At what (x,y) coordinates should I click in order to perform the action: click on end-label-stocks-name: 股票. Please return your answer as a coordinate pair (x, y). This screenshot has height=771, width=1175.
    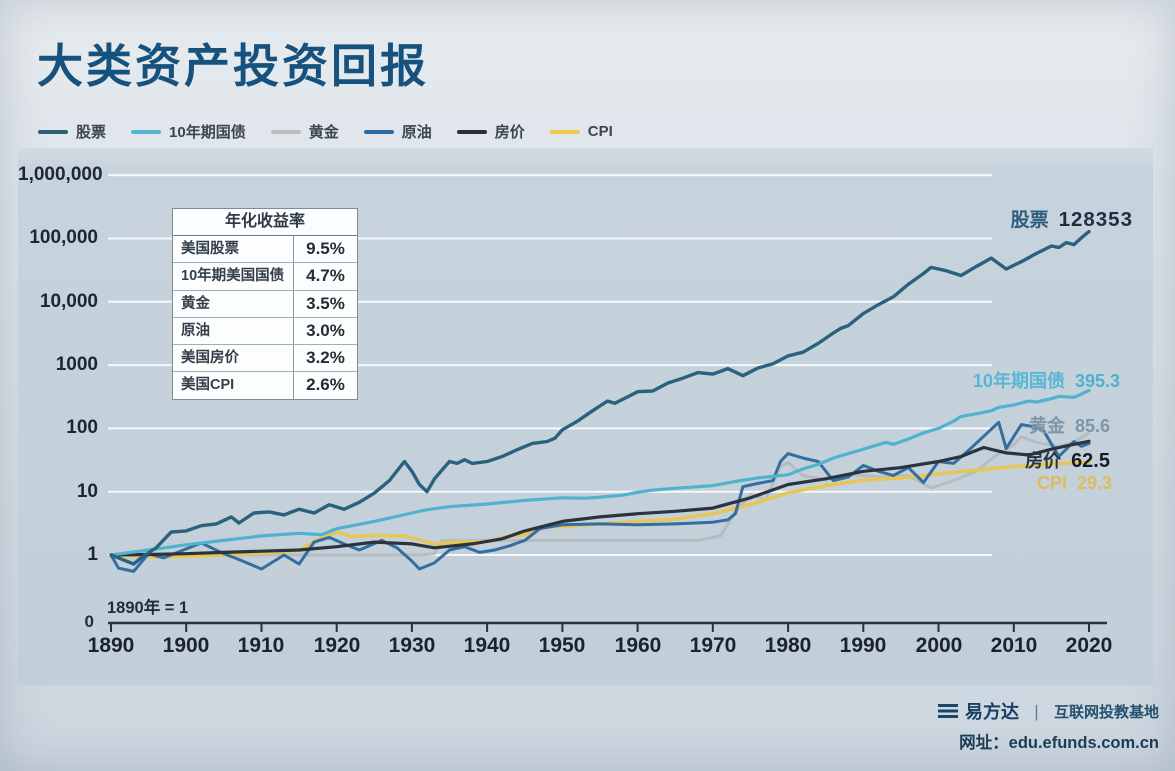
    Looking at the image, I should click on (1029, 220).